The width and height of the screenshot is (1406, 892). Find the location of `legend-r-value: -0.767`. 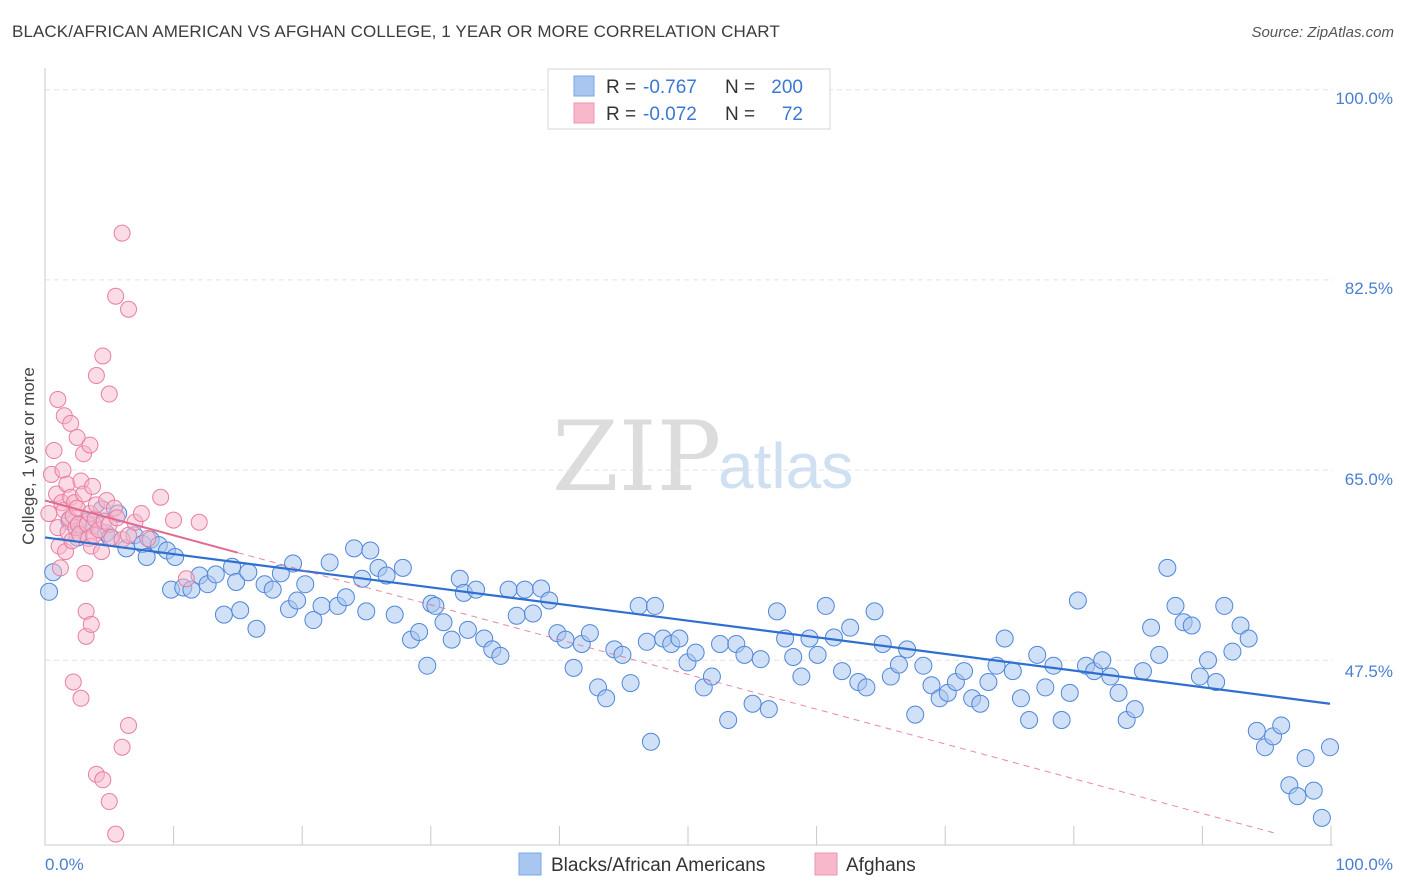

legend-r-value: -0.767 is located at coordinates (670, 87).